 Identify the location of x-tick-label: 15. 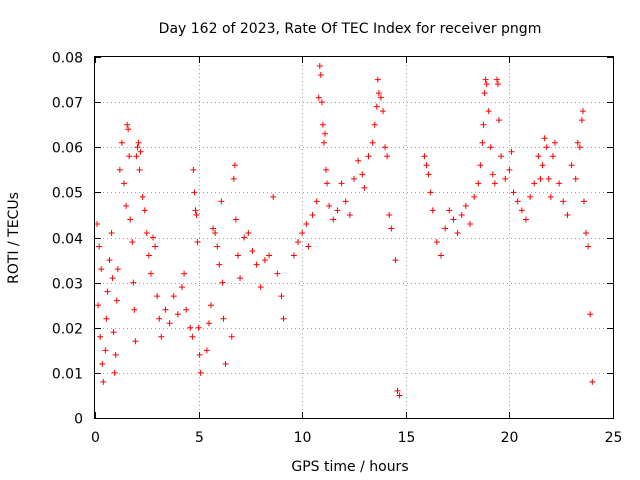
(407, 438).